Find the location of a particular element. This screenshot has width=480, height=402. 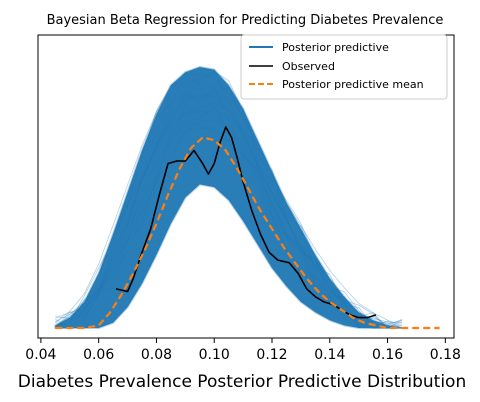

x-tick-label: 0.06 is located at coordinates (98, 355).